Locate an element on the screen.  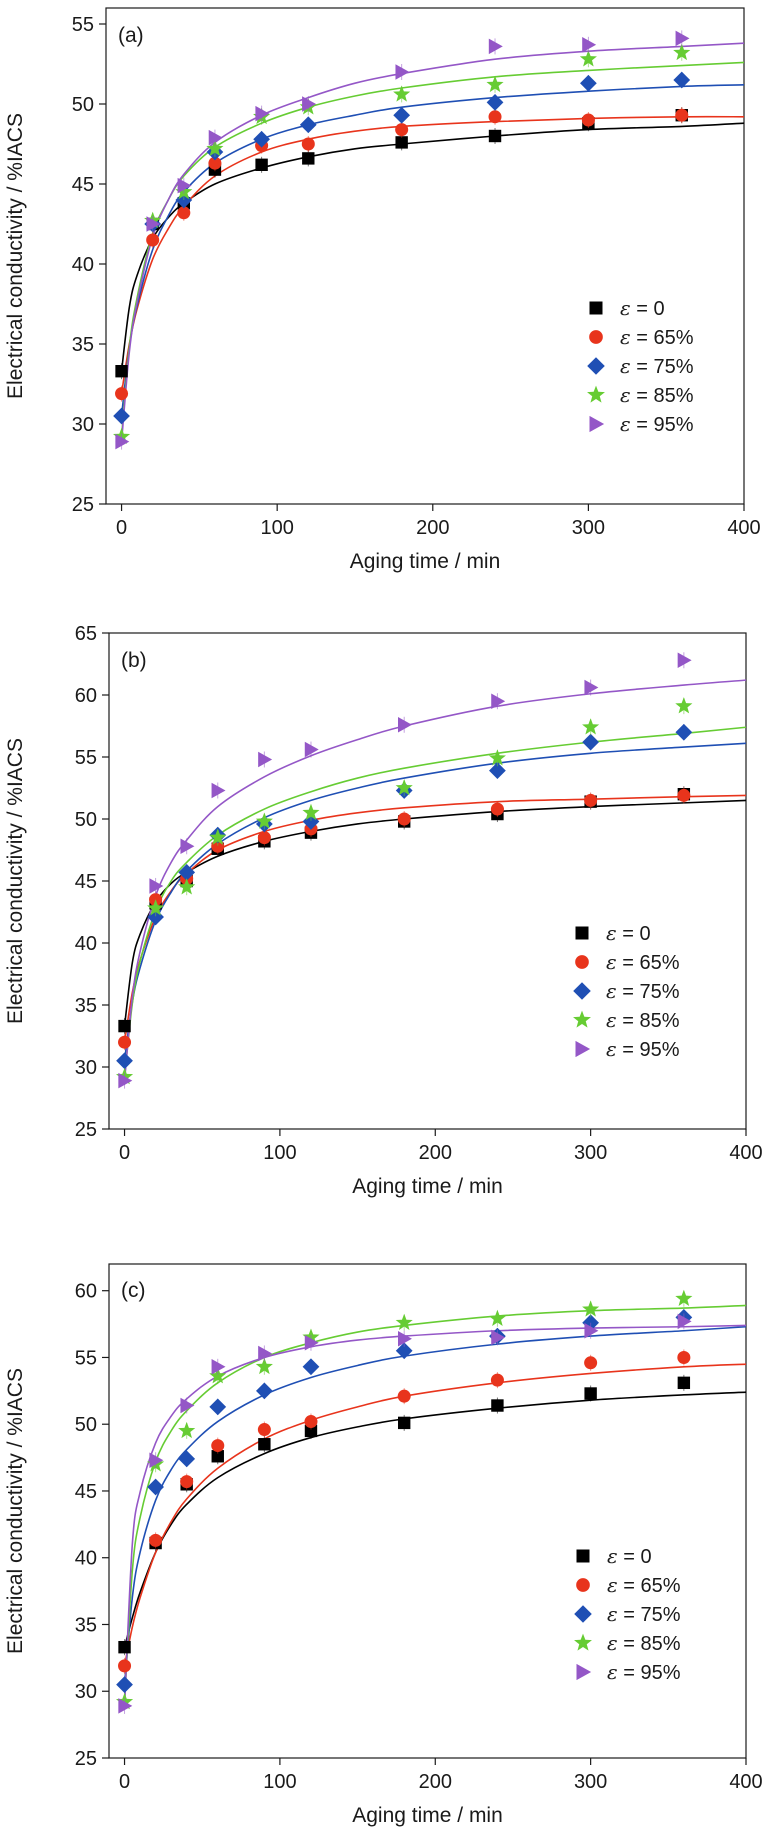
x-tick-label: 0 is located at coordinates (124, 1153).